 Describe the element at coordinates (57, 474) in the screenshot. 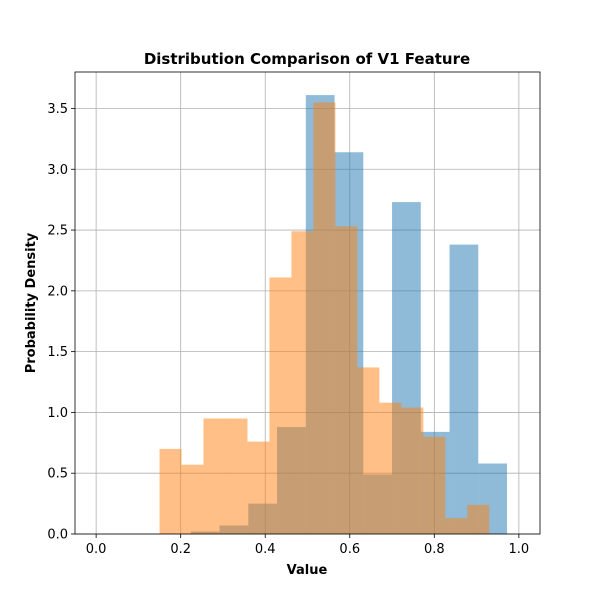

I see `y-tick-label: 0.5` at that location.